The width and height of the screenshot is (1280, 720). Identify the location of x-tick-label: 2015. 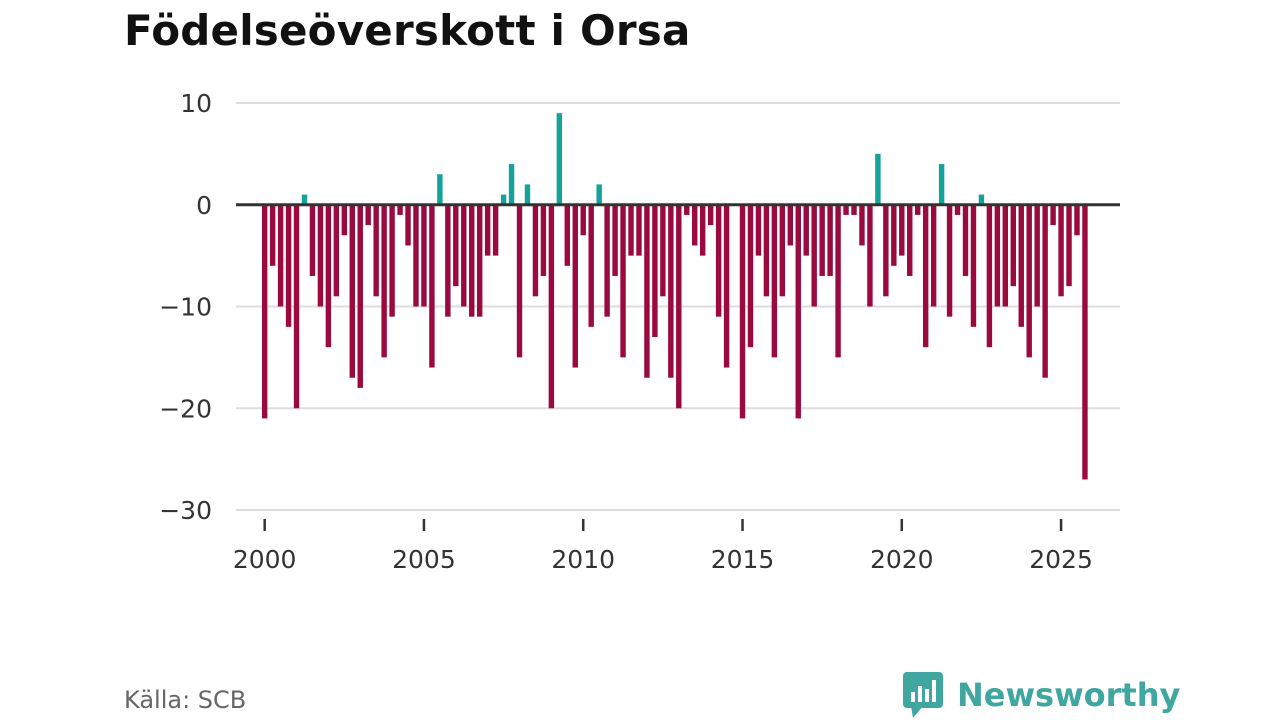
(743, 559).